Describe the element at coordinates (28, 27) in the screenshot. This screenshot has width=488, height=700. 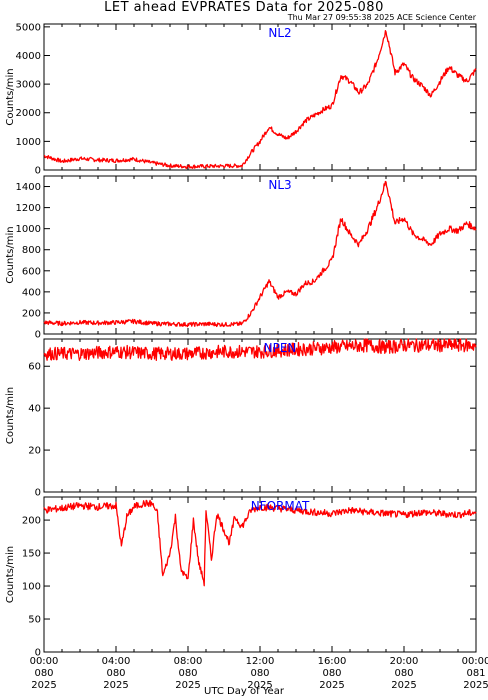
I see `y-tick-label: 5000` at that location.